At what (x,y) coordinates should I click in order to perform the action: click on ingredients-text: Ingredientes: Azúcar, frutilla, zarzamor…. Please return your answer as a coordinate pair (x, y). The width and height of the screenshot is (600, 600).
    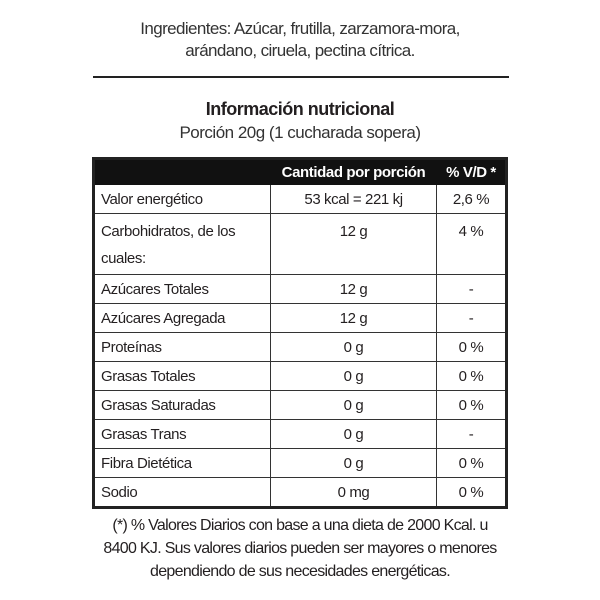
    Looking at the image, I should click on (300, 40).